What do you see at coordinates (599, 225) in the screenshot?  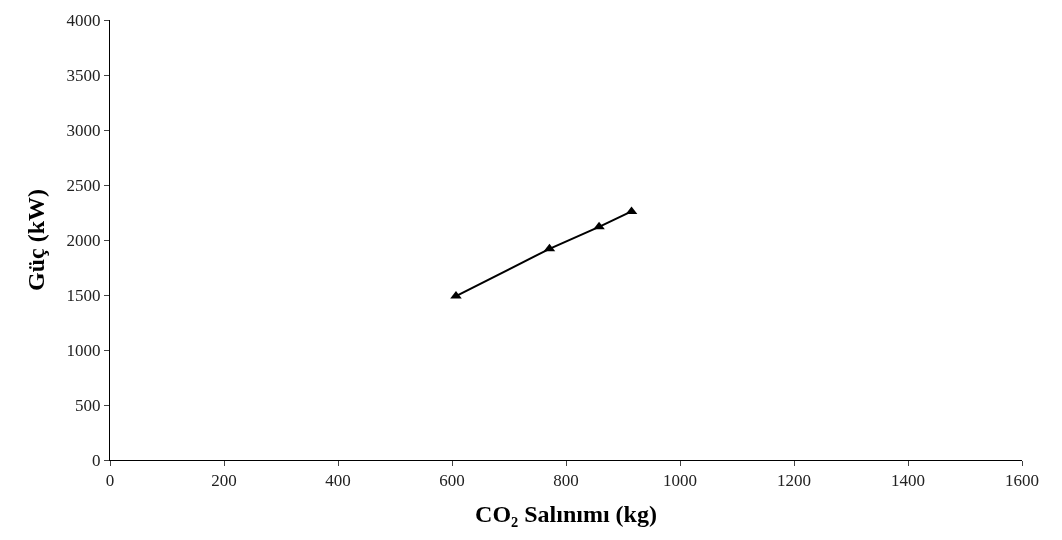 I see `point` at bounding box center [599, 225].